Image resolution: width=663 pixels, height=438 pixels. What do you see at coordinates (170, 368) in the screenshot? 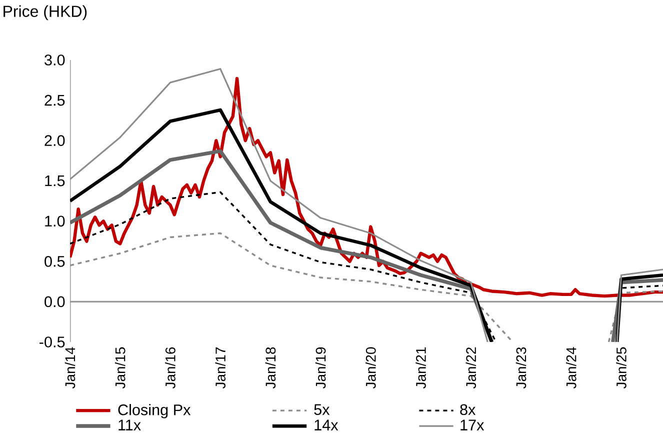
I see `x-tick-label: Jan/16` at bounding box center [170, 368].